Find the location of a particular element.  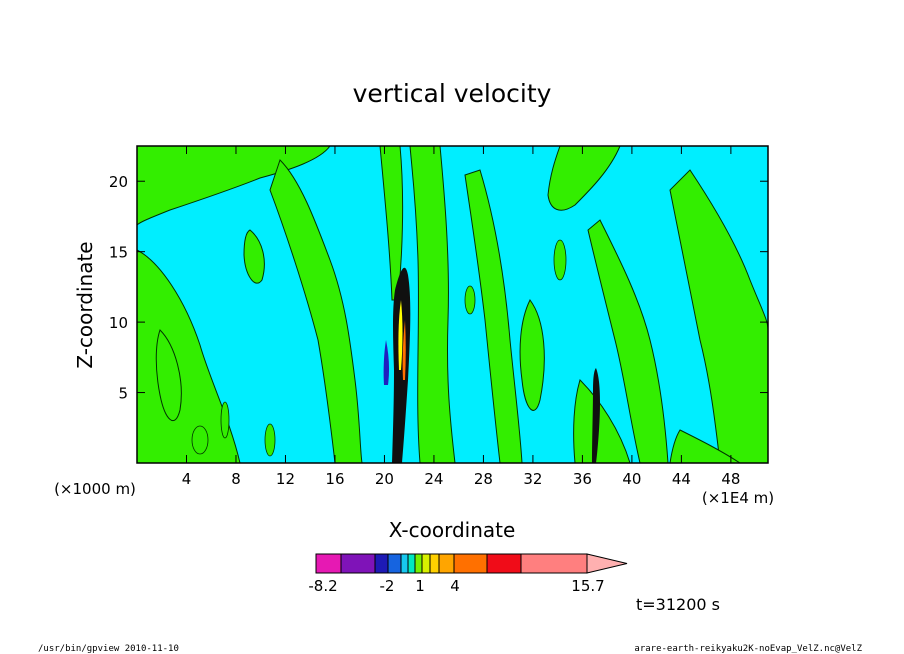

colorbar-tick-label: -8.2 is located at coordinates (322, 586).